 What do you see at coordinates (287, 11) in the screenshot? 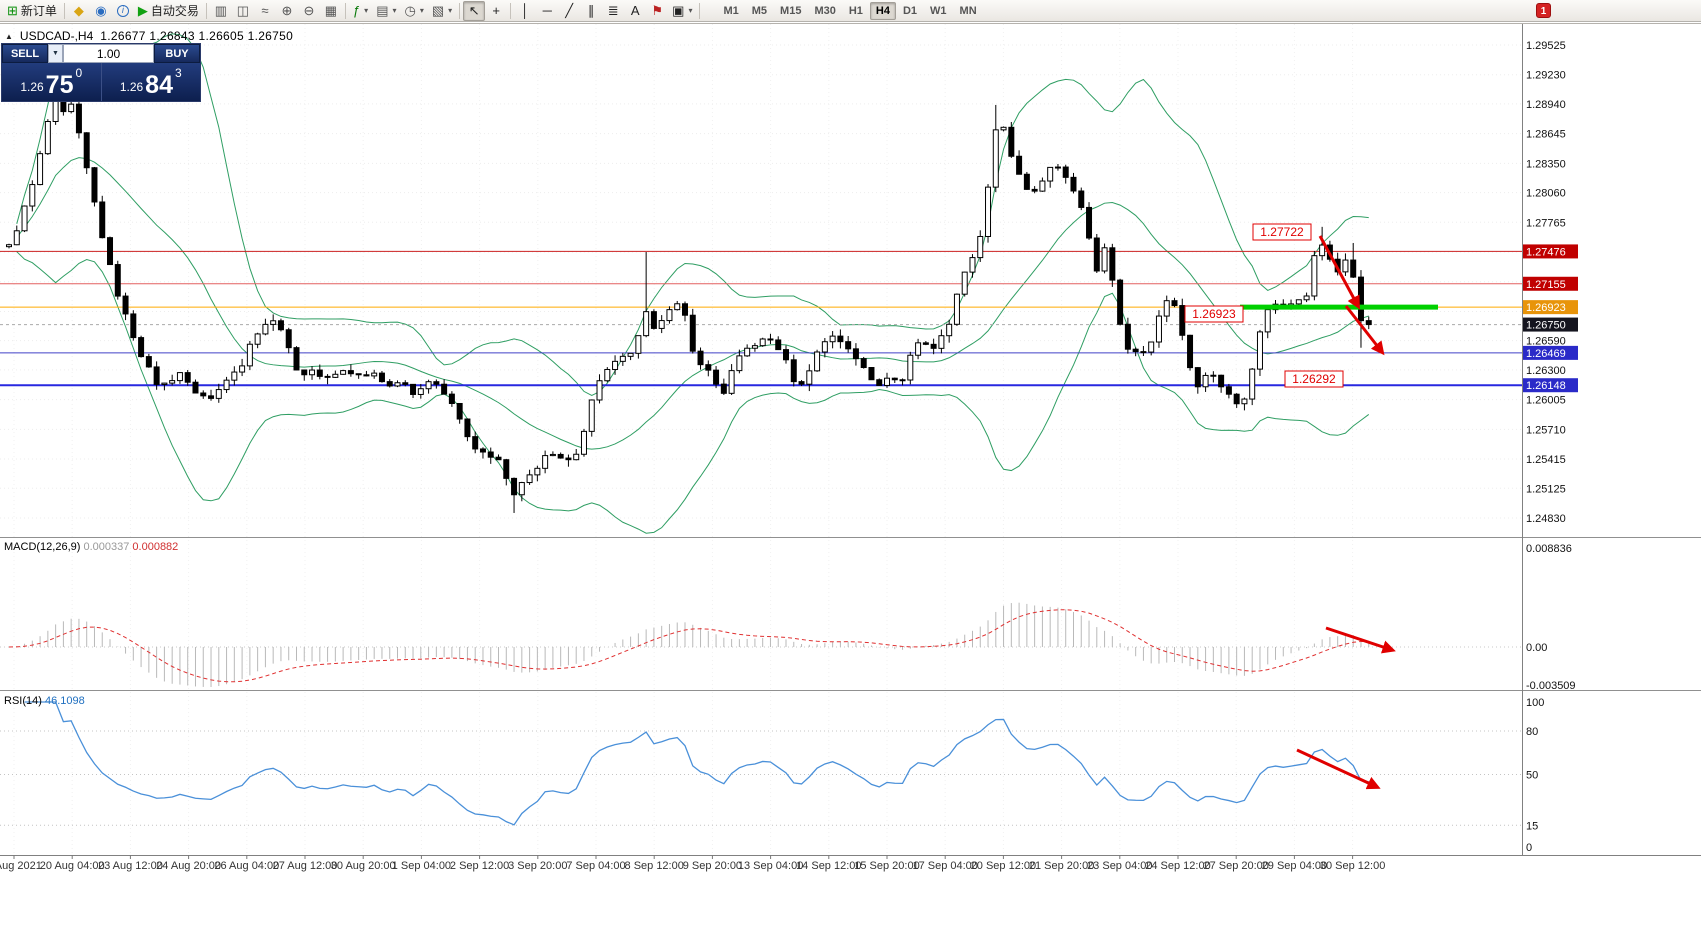
I see `zoom-in-button: ⊕` at bounding box center [287, 11].